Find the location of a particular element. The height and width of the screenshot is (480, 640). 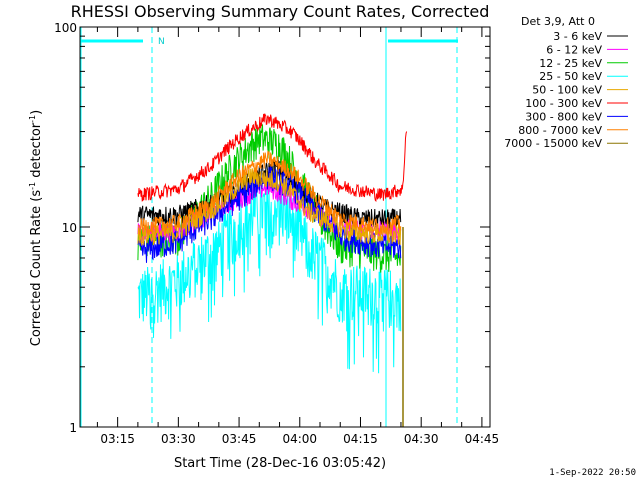

x-tick-label: 04:45 is located at coordinates (482, 439).